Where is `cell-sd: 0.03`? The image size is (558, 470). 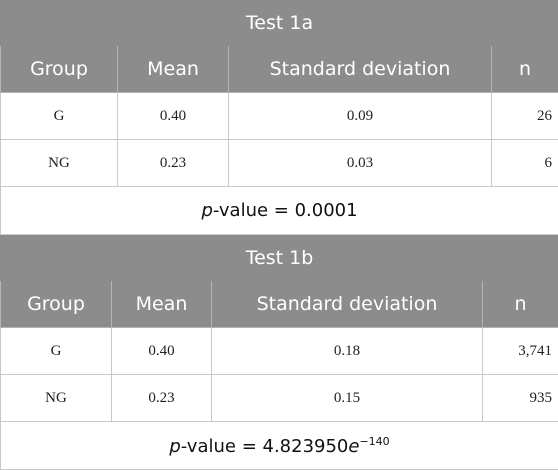
cell-sd: 0.03 is located at coordinates (360, 163).